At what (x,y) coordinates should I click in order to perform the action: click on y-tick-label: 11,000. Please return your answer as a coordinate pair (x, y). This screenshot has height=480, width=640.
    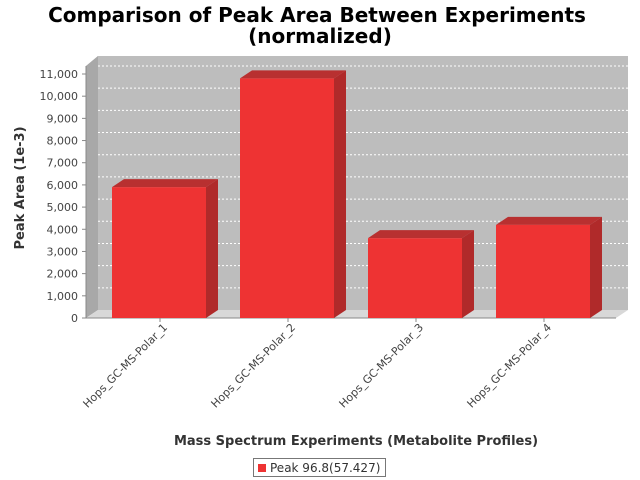
    Looking at the image, I should click on (59, 74).